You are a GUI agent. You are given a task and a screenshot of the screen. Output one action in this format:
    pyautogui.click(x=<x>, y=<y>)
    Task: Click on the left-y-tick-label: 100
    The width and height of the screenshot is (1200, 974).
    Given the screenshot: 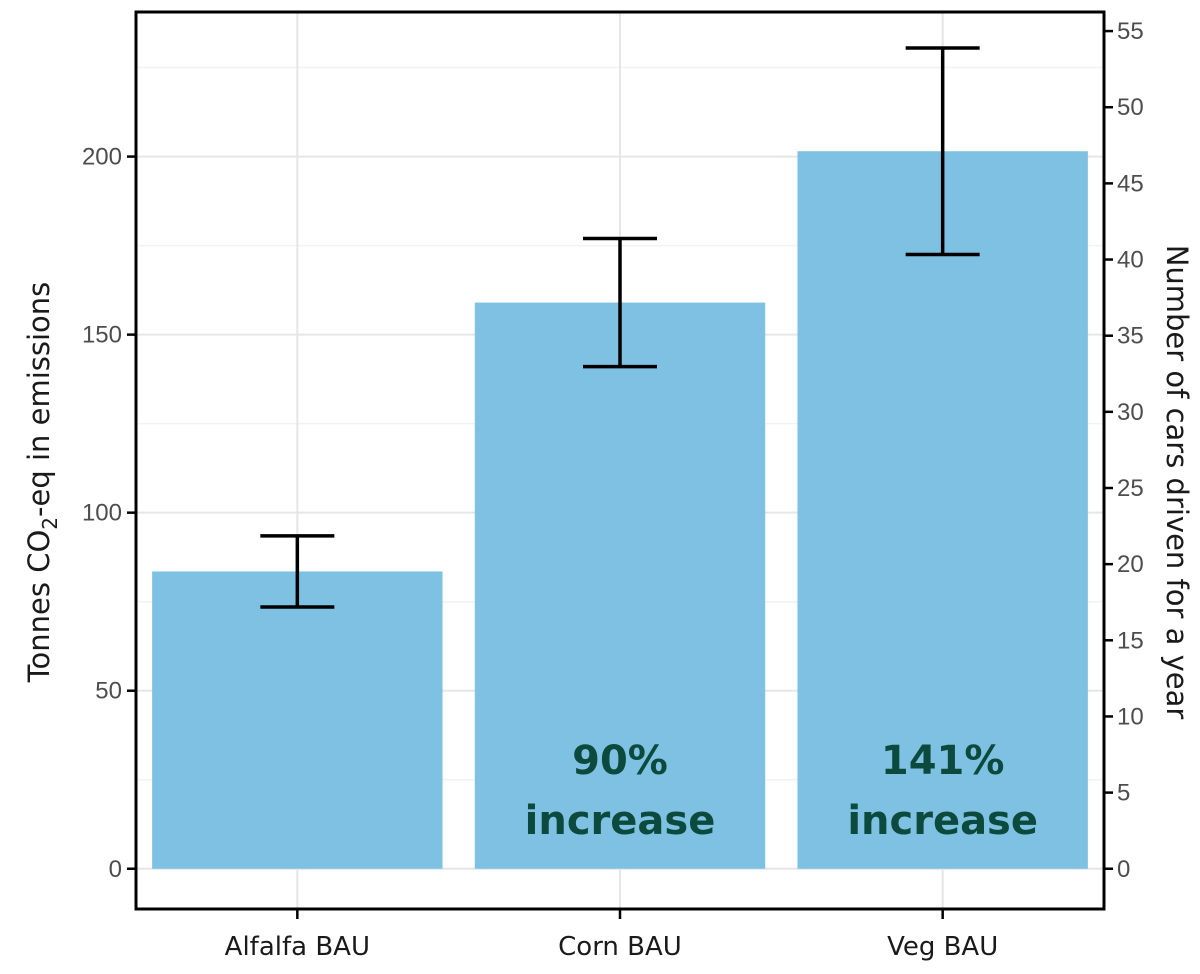 What is the action you would take?
    pyautogui.click(x=102, y=513)
    